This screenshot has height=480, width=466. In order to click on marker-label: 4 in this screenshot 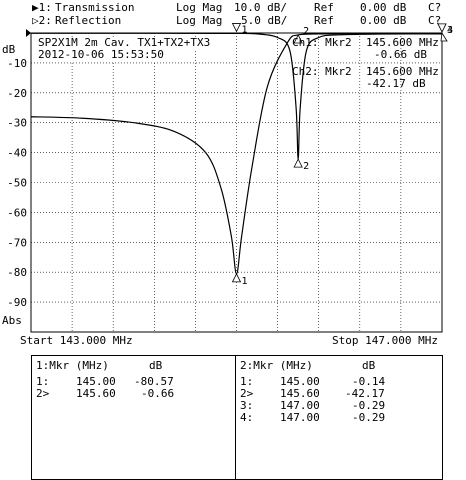, I will do `click(450, 30)`.